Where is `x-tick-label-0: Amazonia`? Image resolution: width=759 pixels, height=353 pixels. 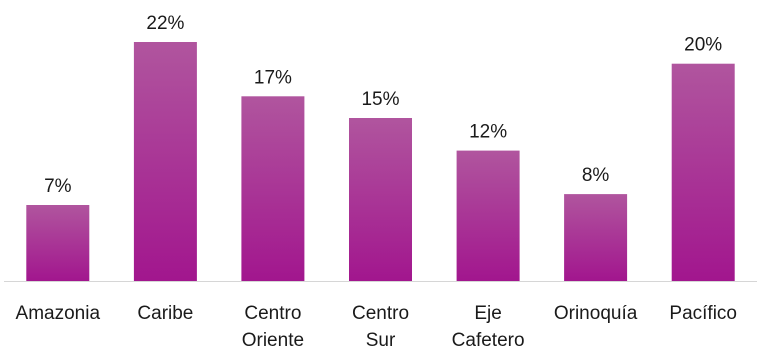 x-tick-label-0: Amazonia is located at coordinates (58, 313).